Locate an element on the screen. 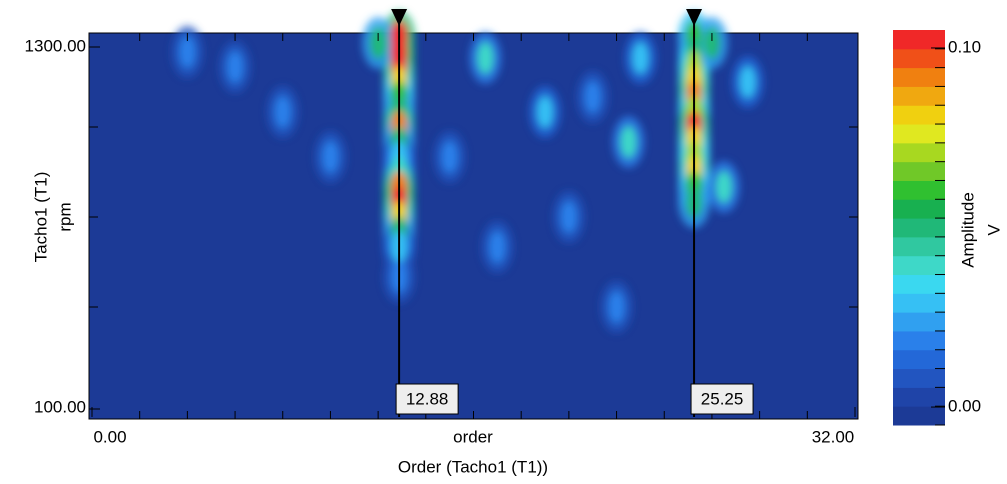 The height and width of the screenshot is (484, 1007). x-axis-title: Order (Tacho1 (T1)) is located at coordinates (473, 466).